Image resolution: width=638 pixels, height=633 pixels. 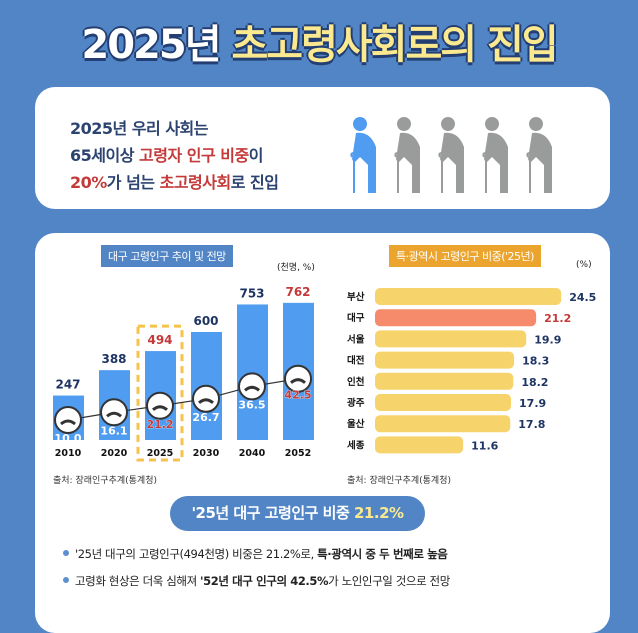 I want to click on bar-value-label: 762, so click(x=297, y=292).